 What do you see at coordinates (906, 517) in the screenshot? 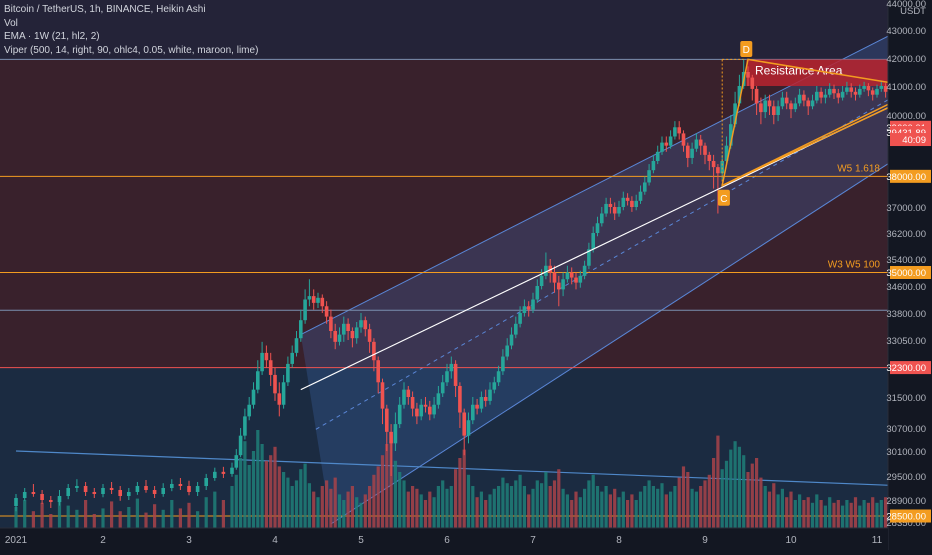
I see `price-tag-label: 28500.00` at bounding box center [906, 517].